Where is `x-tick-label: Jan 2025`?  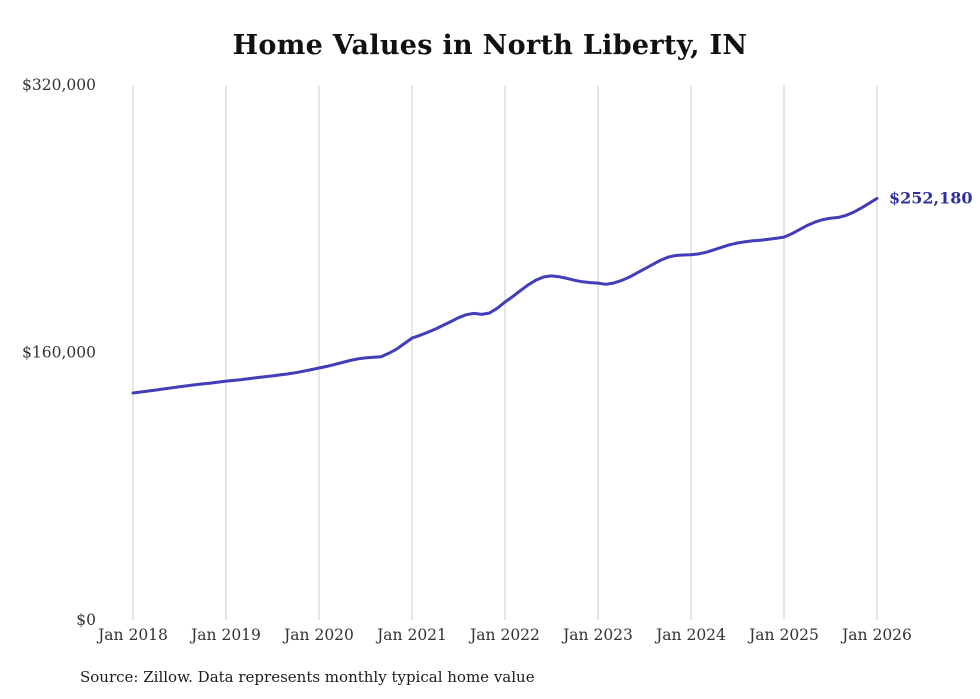 x-tick-label: Jan 2025 is located at coordinates (783, 635).